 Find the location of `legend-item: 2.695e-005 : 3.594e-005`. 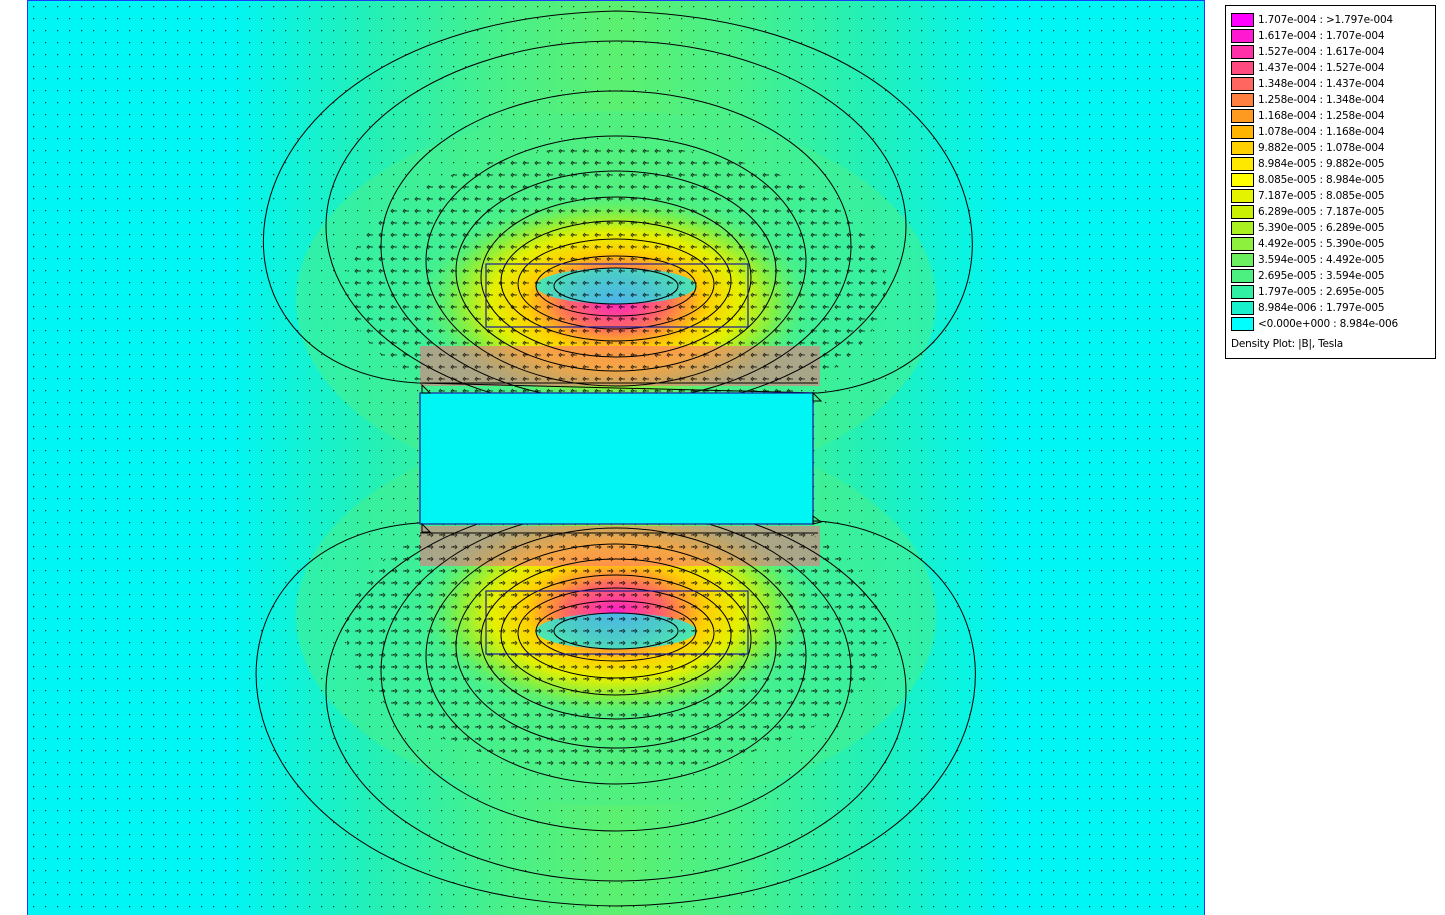

legend-item: 2.695e-005 : 3.594e-005 is located at coordinates (1308, 276).